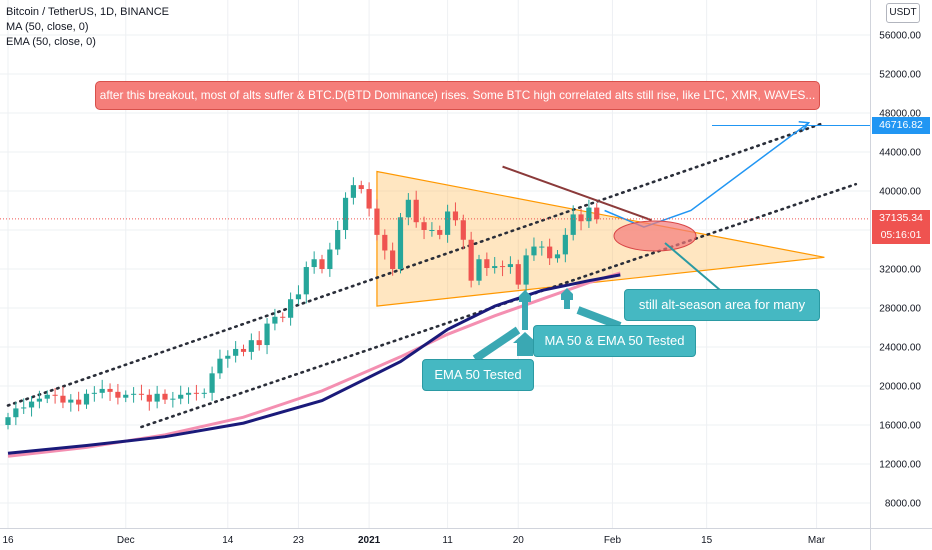  Describe the element at coordinates (903, 504) in the screenshot. I see `y-tick-label: 8000.00` at that location.